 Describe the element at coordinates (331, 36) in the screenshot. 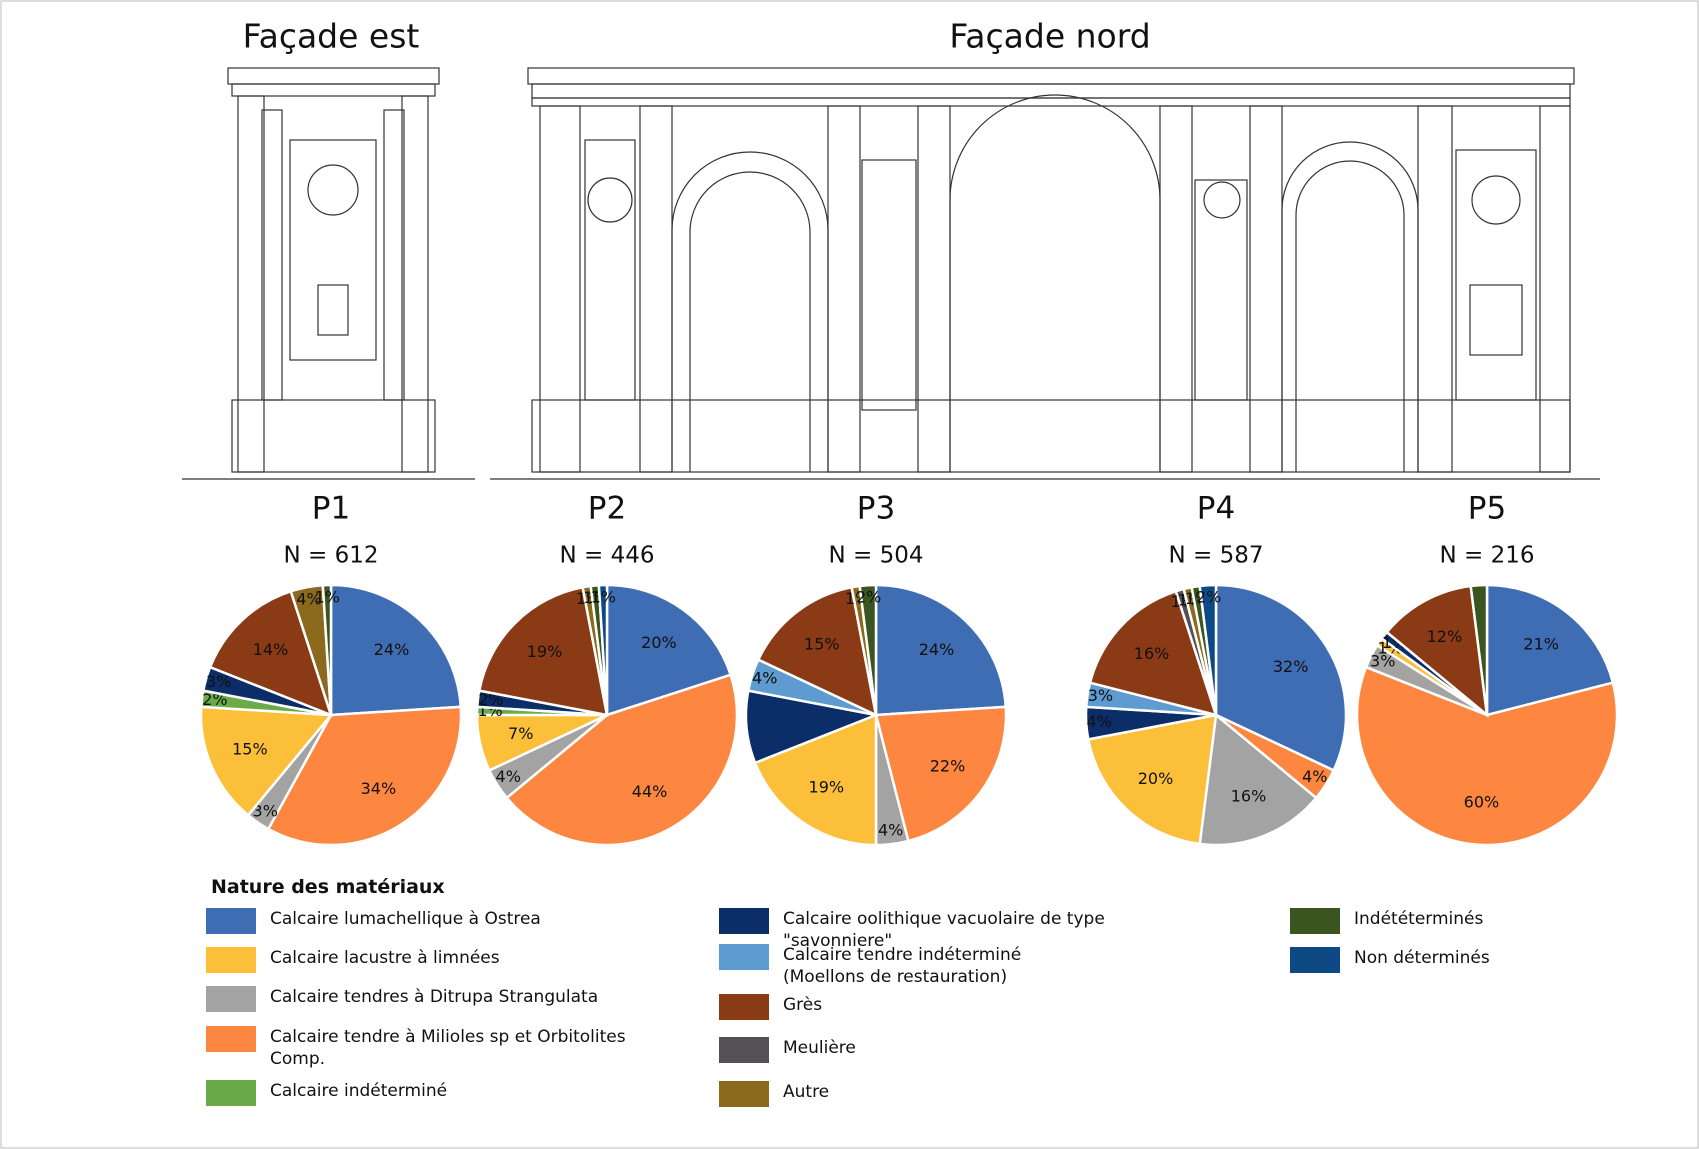

I see `facade-title: Façade est` at that location.